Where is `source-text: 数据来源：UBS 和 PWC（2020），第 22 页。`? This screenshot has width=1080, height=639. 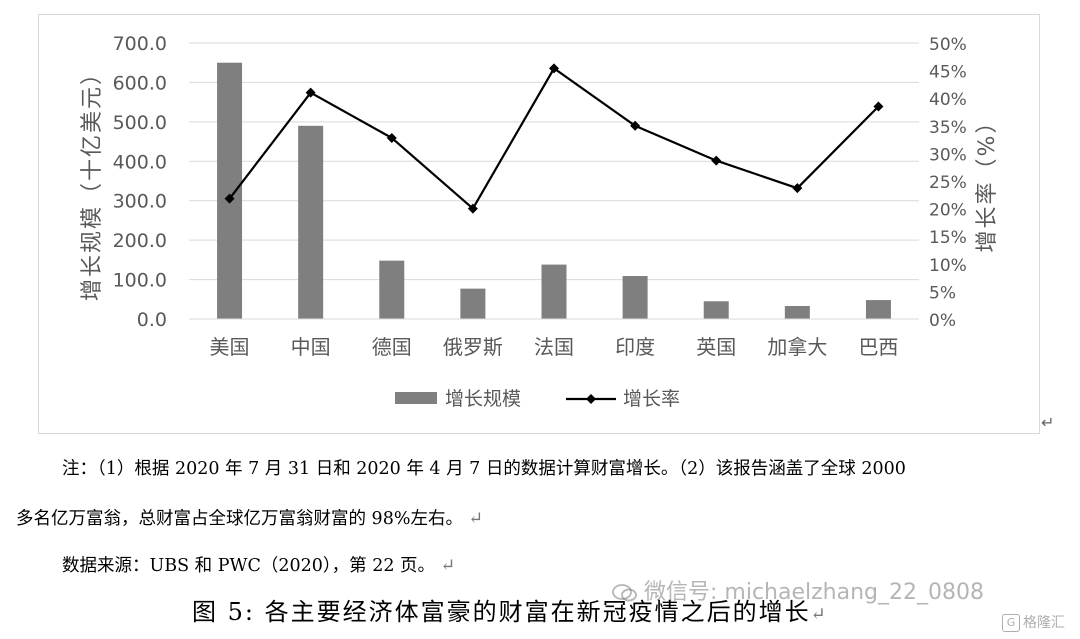 source-text: 数据来源：UBS 和 PWC（2020），第 22 页。 is located at coordinates (249, 566).